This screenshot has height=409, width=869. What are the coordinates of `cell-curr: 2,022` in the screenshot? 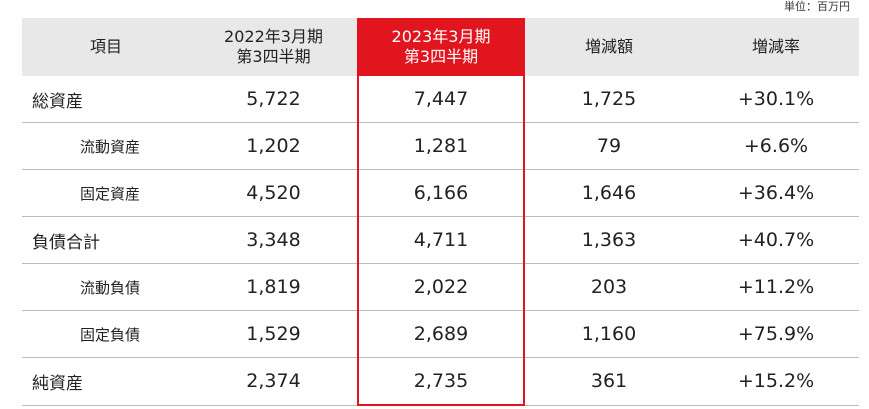 It's located at (441, 287).